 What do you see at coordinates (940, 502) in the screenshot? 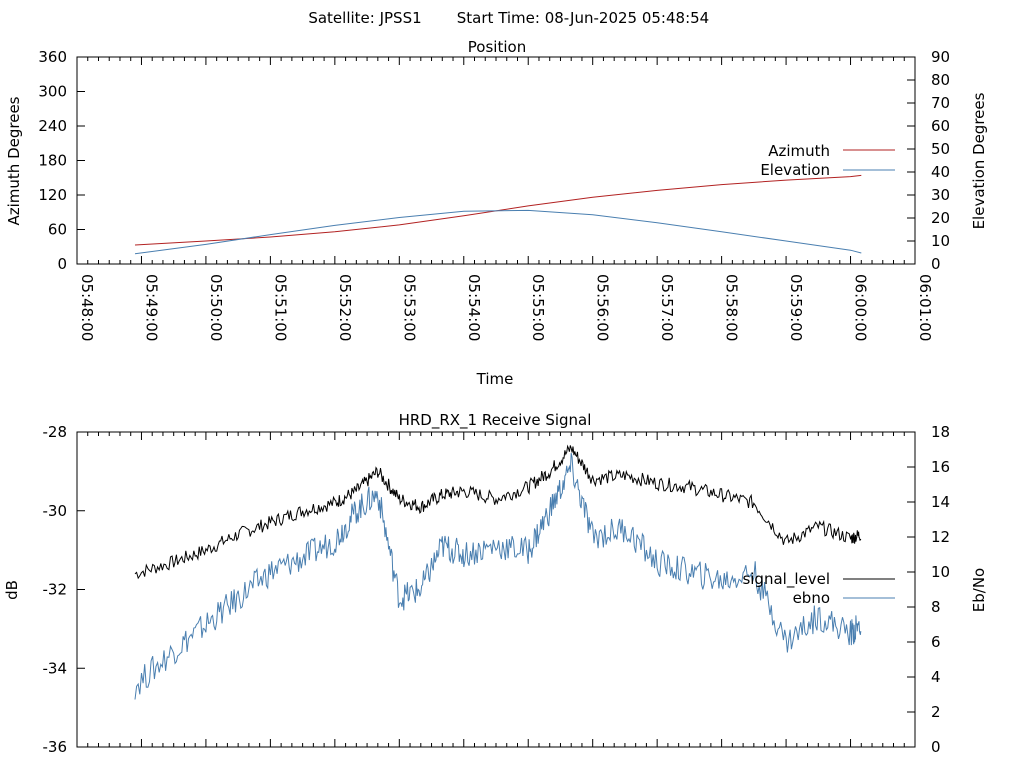
I see `y2-tick-label: 14` at bounding box center [940, 502].